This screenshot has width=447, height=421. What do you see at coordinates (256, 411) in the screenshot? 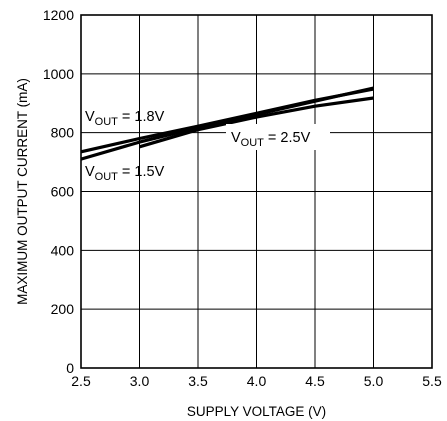
I see `x-axis-label: SUPPLY VOLTAGE (V)` at bounding box center [256, 411].